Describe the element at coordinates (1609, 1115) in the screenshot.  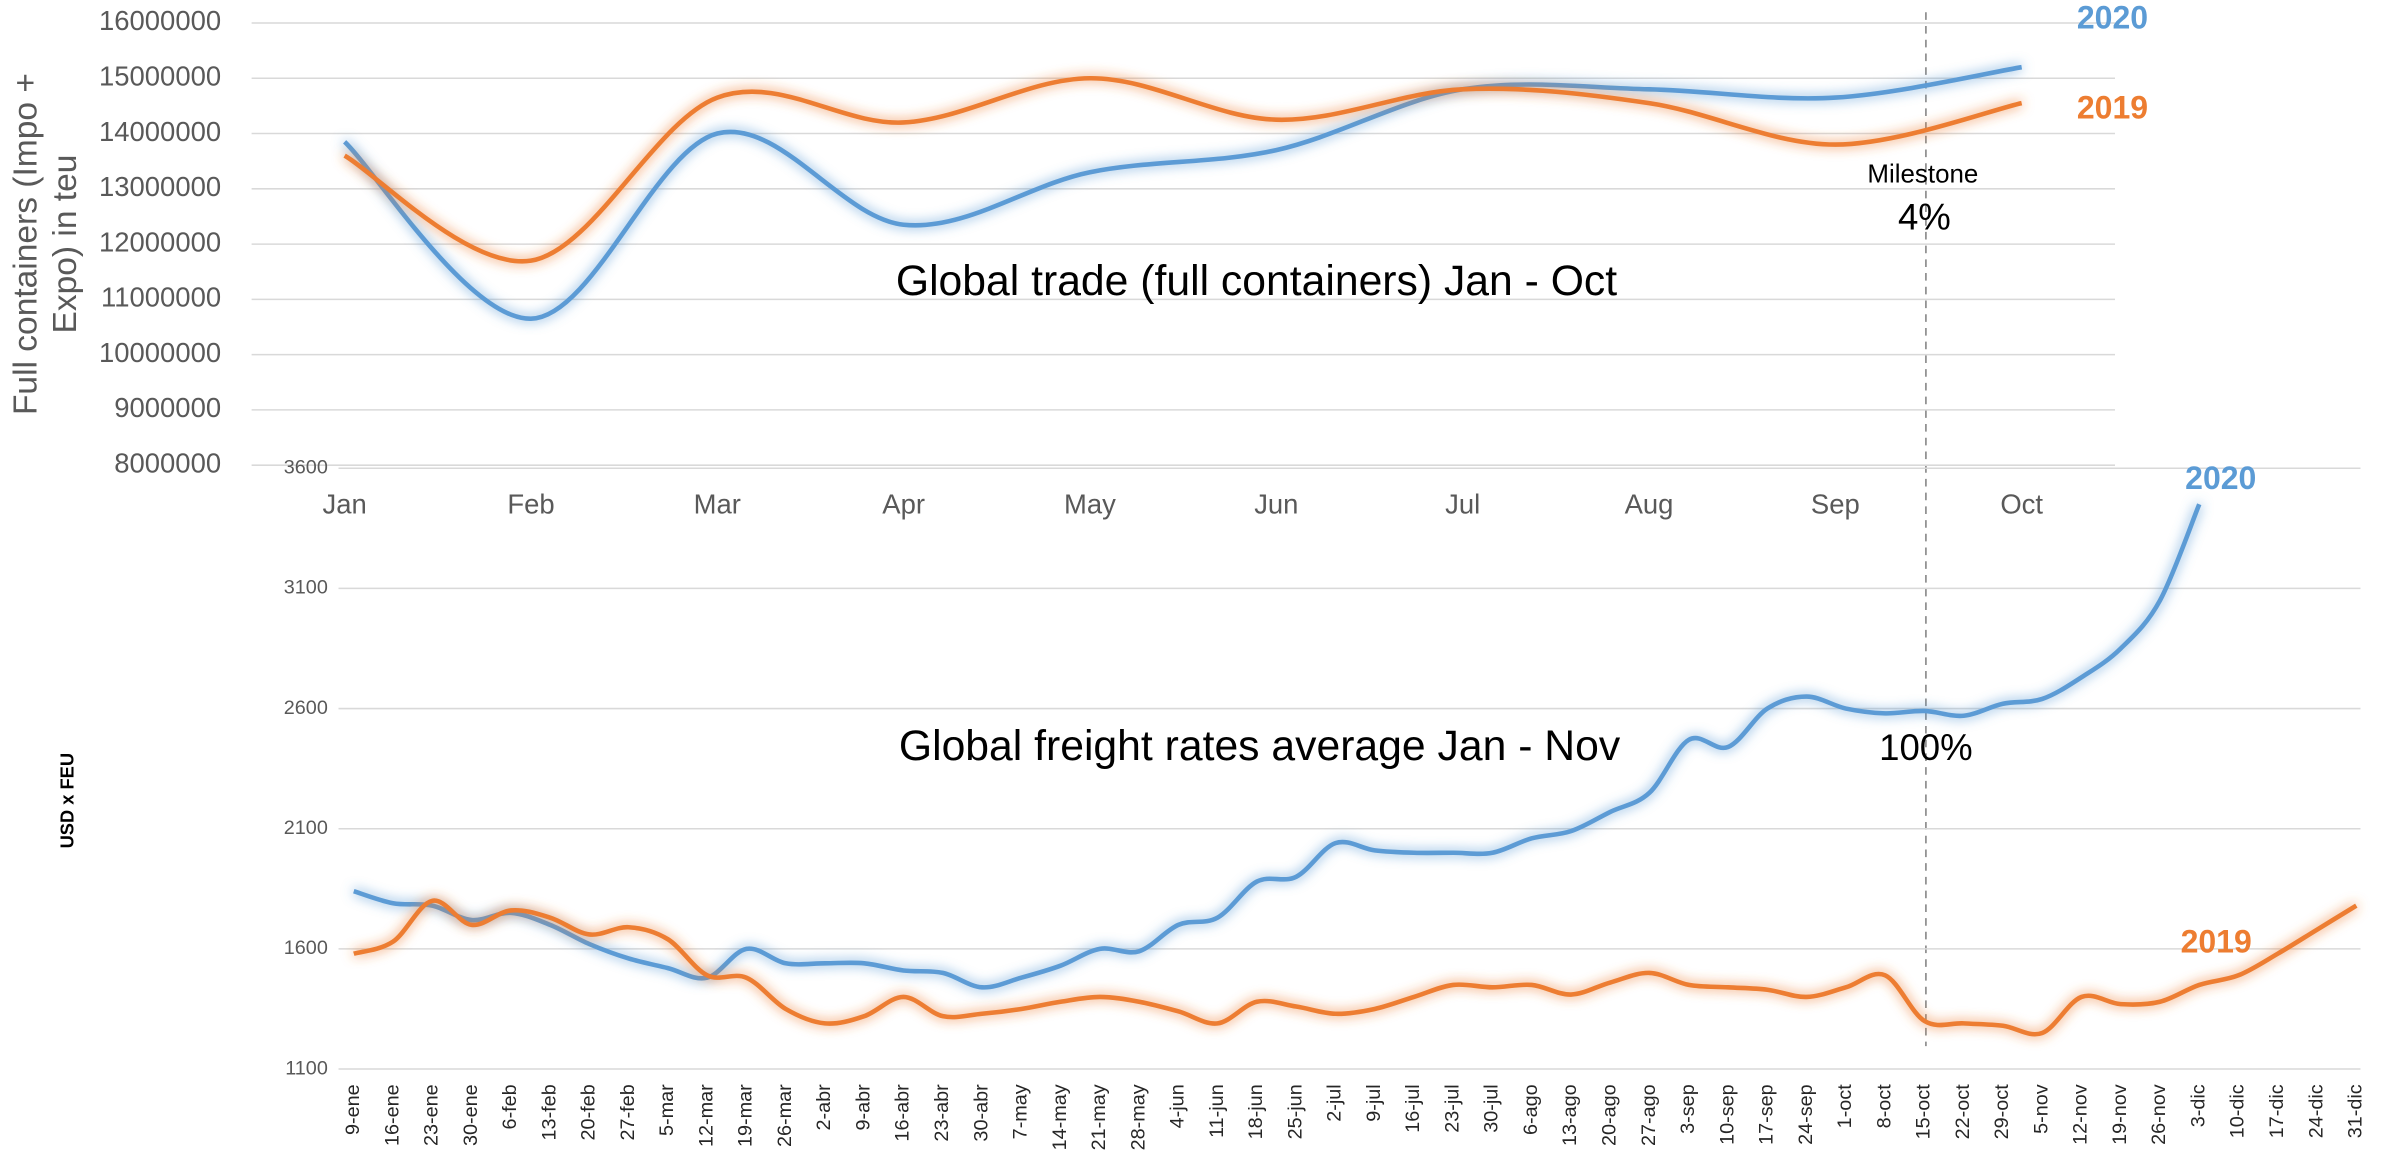
I see `x-tick-label: 20-ago` at that location.